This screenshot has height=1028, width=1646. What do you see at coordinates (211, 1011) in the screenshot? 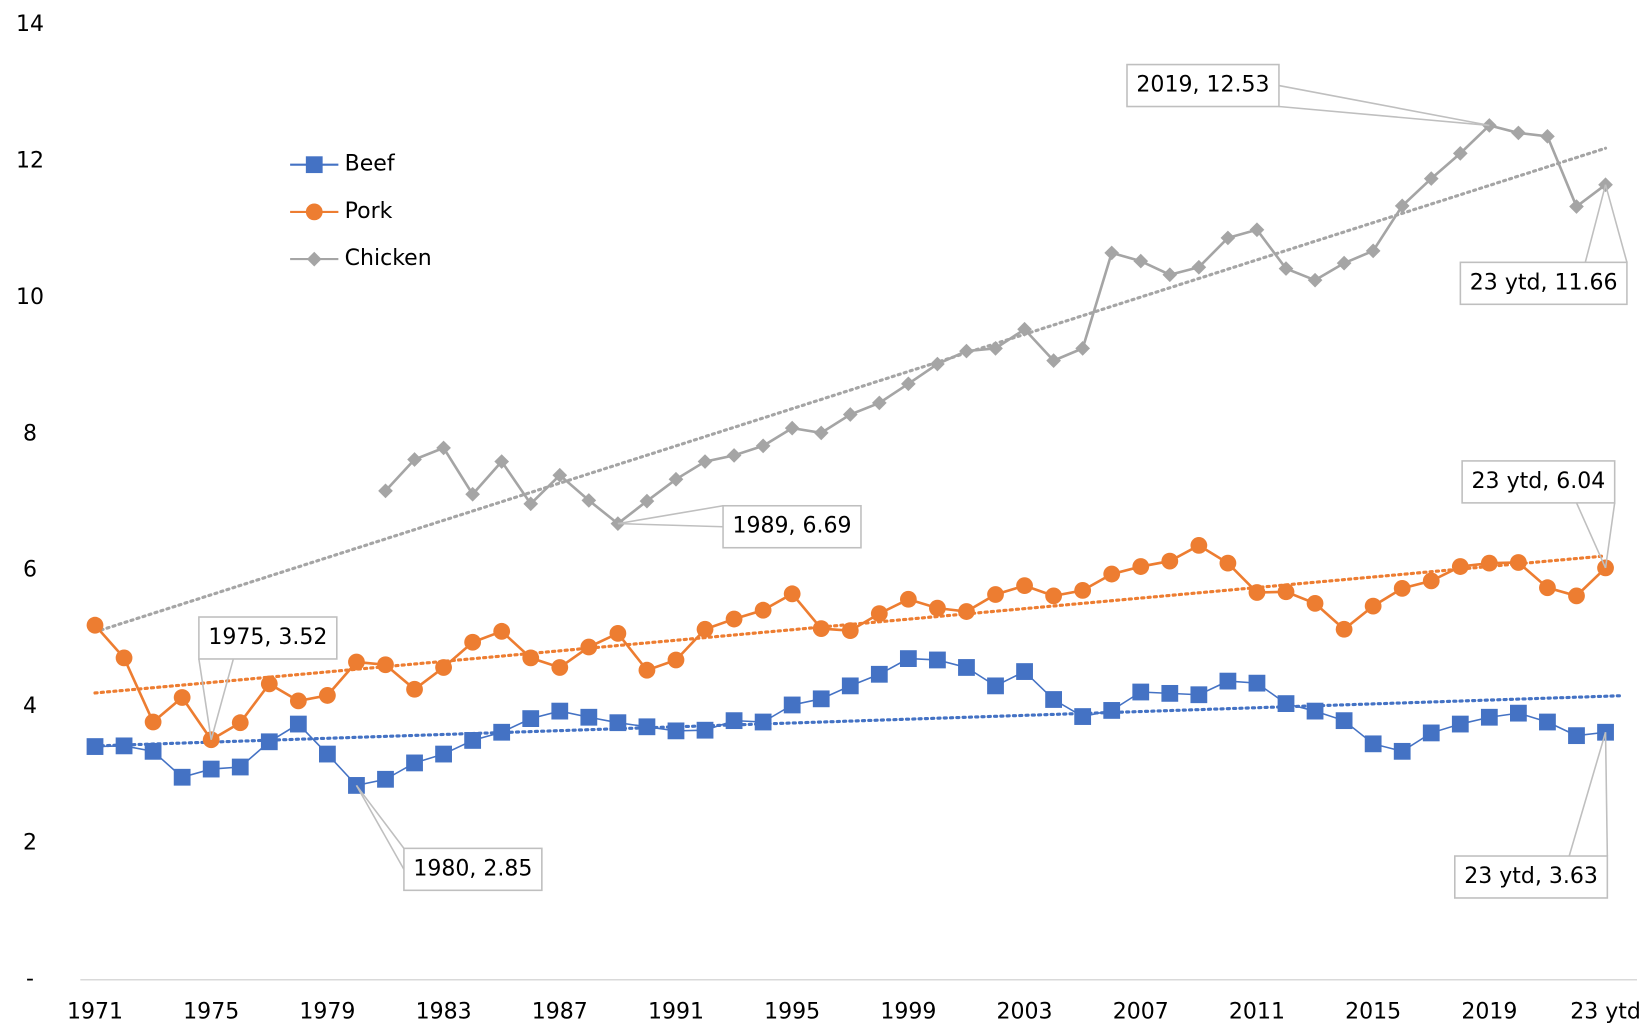
I see `x-tick-label: 1975` at bounding box center [211, 1011].